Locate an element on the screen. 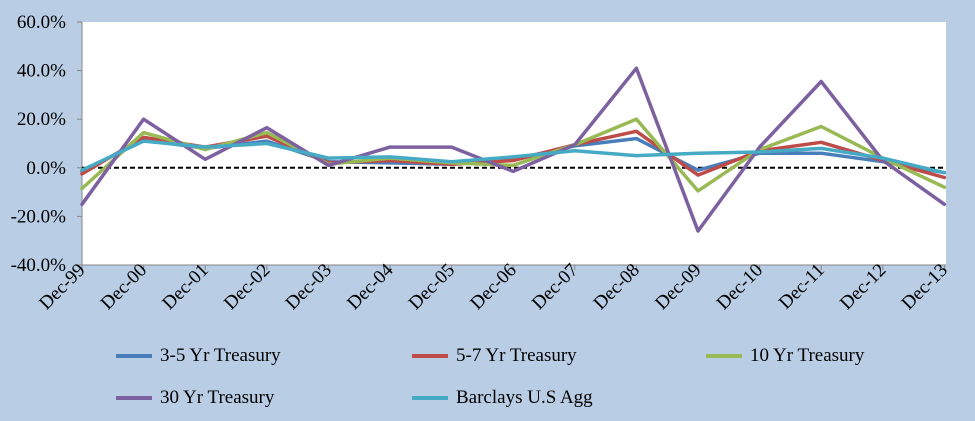  x-tick-label: Dec-00 is located at coordinates (124, 287).